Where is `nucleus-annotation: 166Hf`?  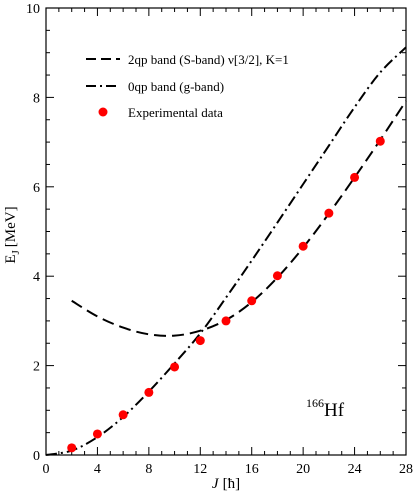 nucleus-annotation: 166Hf is located at coordinates (325, 408).